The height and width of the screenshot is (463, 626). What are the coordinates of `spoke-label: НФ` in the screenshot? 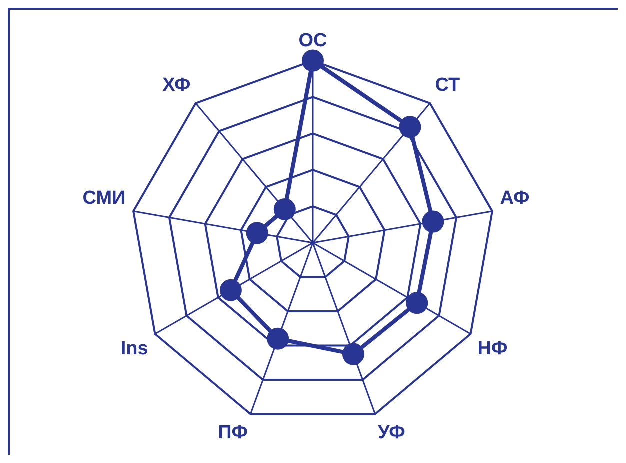 It's located at (493, 349).